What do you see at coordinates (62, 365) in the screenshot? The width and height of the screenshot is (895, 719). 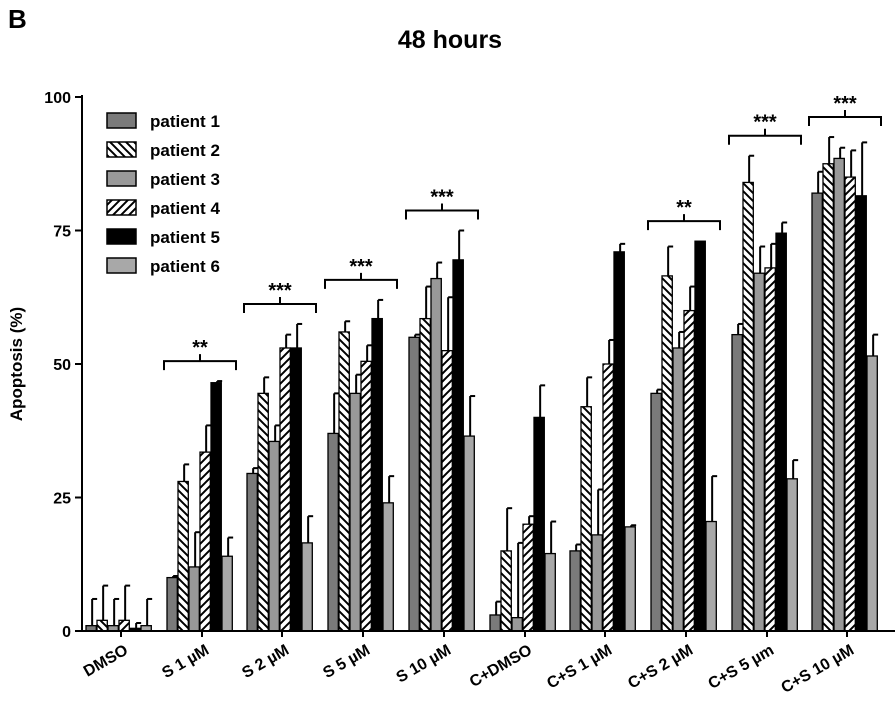 I see `y-tick-label: 50` at bounding box center [62, 365].